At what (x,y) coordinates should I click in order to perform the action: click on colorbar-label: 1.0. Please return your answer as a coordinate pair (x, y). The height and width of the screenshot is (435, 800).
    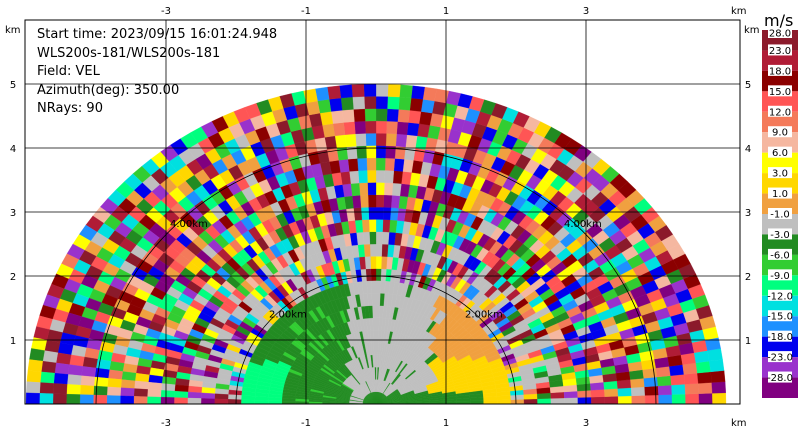
    Looking at the image, I should click on (780, 194).